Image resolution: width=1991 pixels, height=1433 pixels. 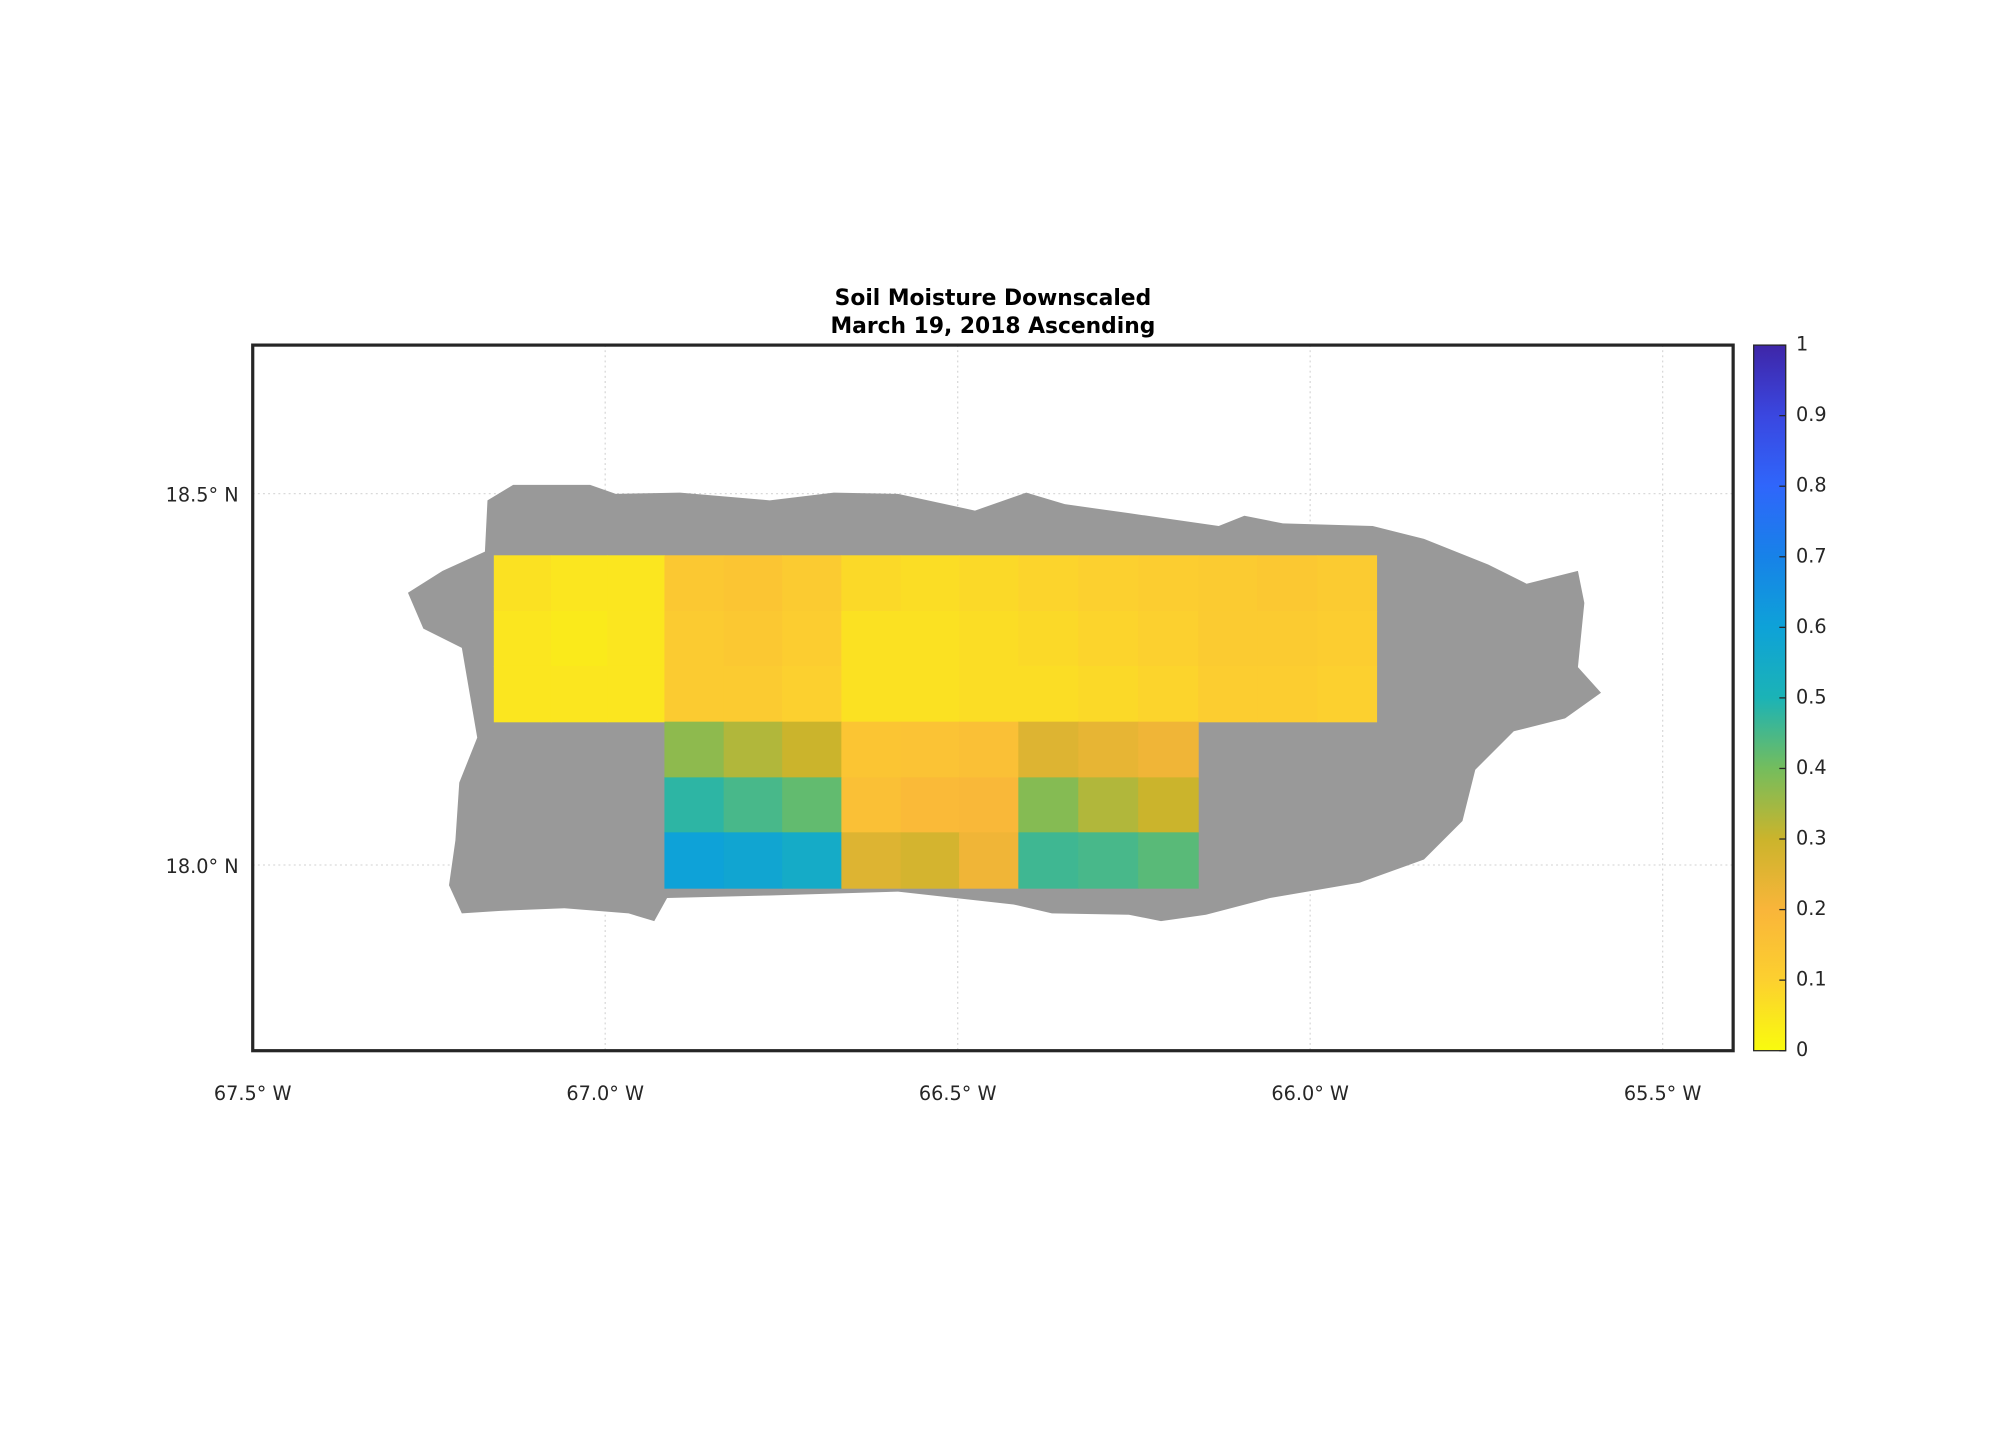 I want to click on colorbar-tick-label: 0.5, so click(x=1811, y=696).